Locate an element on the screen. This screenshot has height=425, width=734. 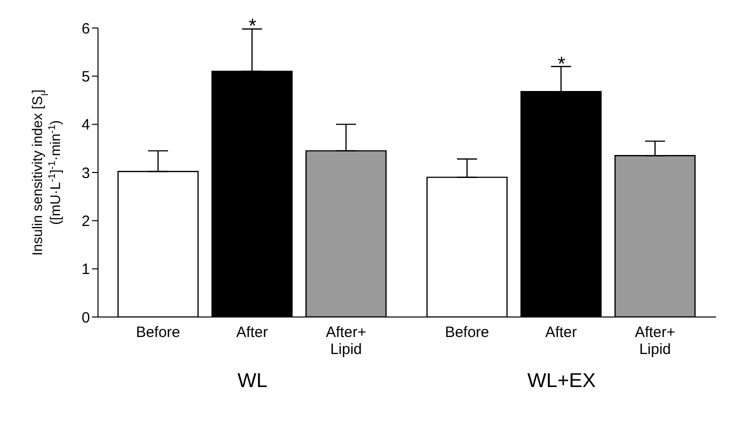
text: After+ Lipid is located at coordinates (655, 341).